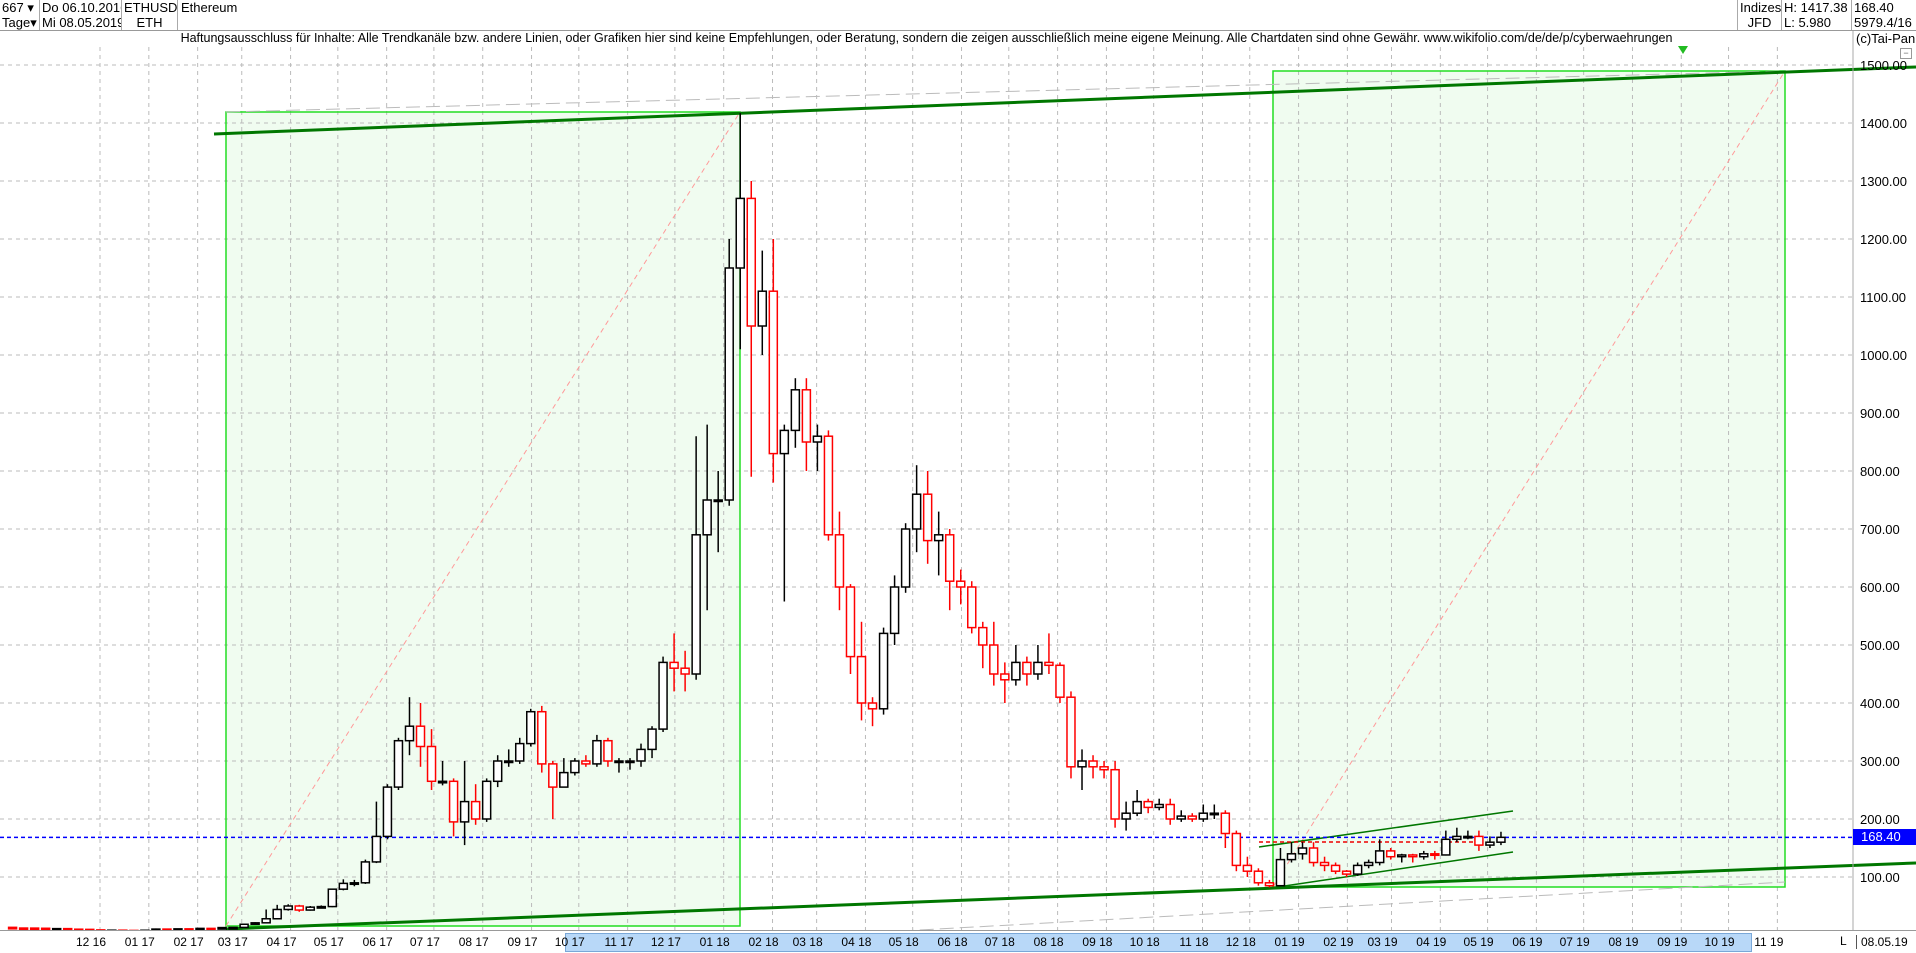 This screenshot has height=953, width=1916. Describe the element at coordinates (19, 7) in the screenshot. I see `bar-count-select: 667 ▾` at that location.